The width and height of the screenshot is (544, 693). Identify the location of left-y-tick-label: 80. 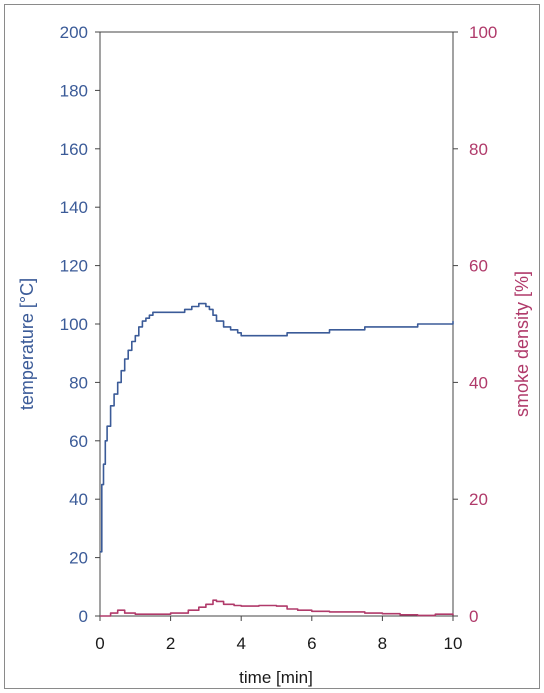
(78, 382).